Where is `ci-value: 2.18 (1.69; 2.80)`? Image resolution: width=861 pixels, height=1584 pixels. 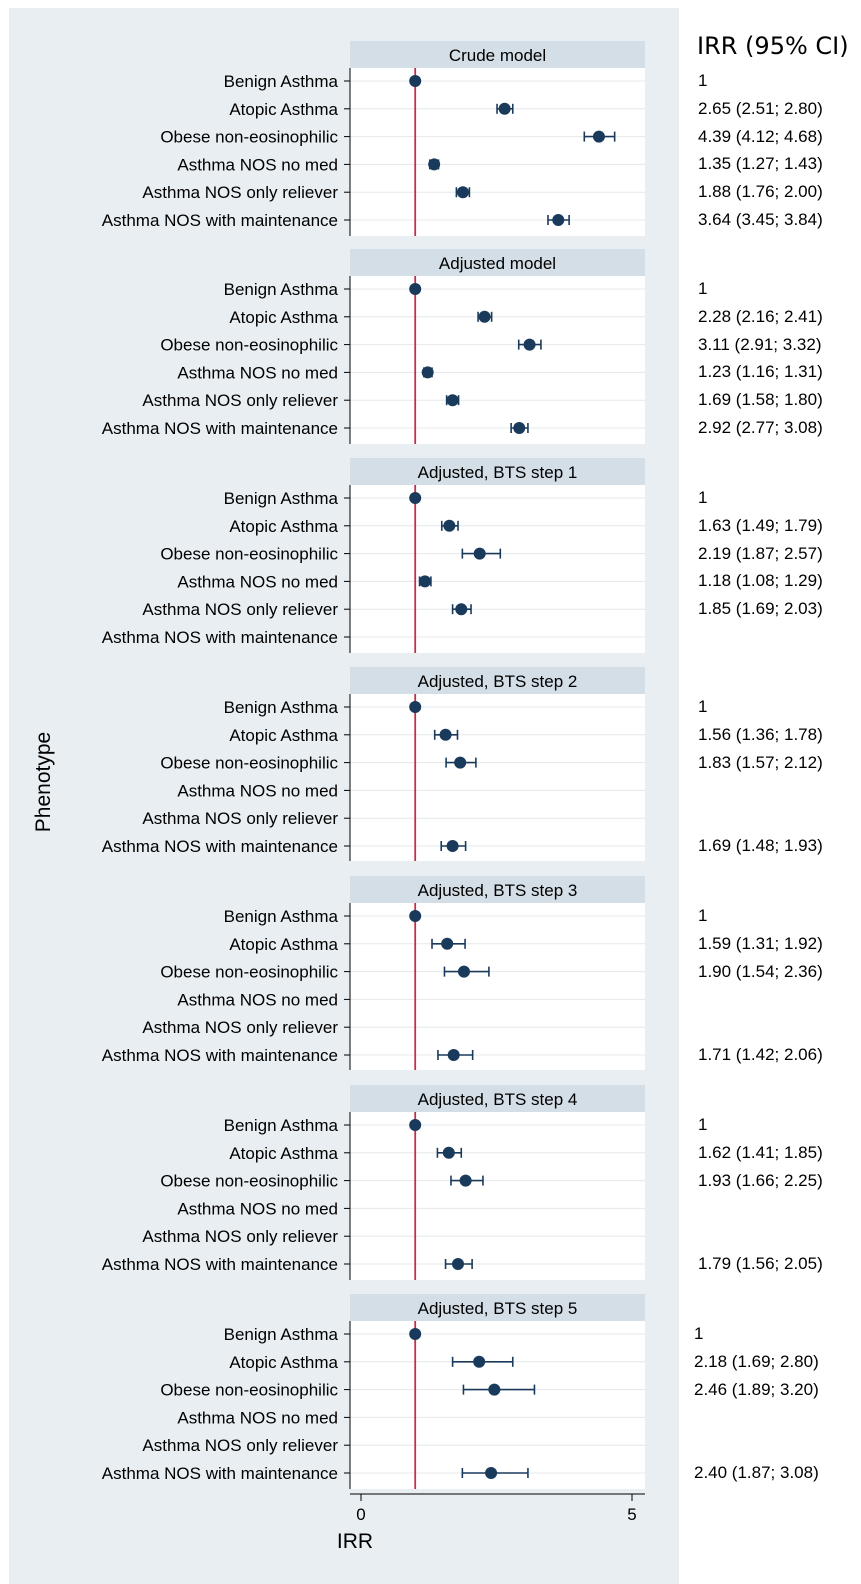
ci-value: 2.18 (1.69; 2.80) is located at coordinates (756, 1361).